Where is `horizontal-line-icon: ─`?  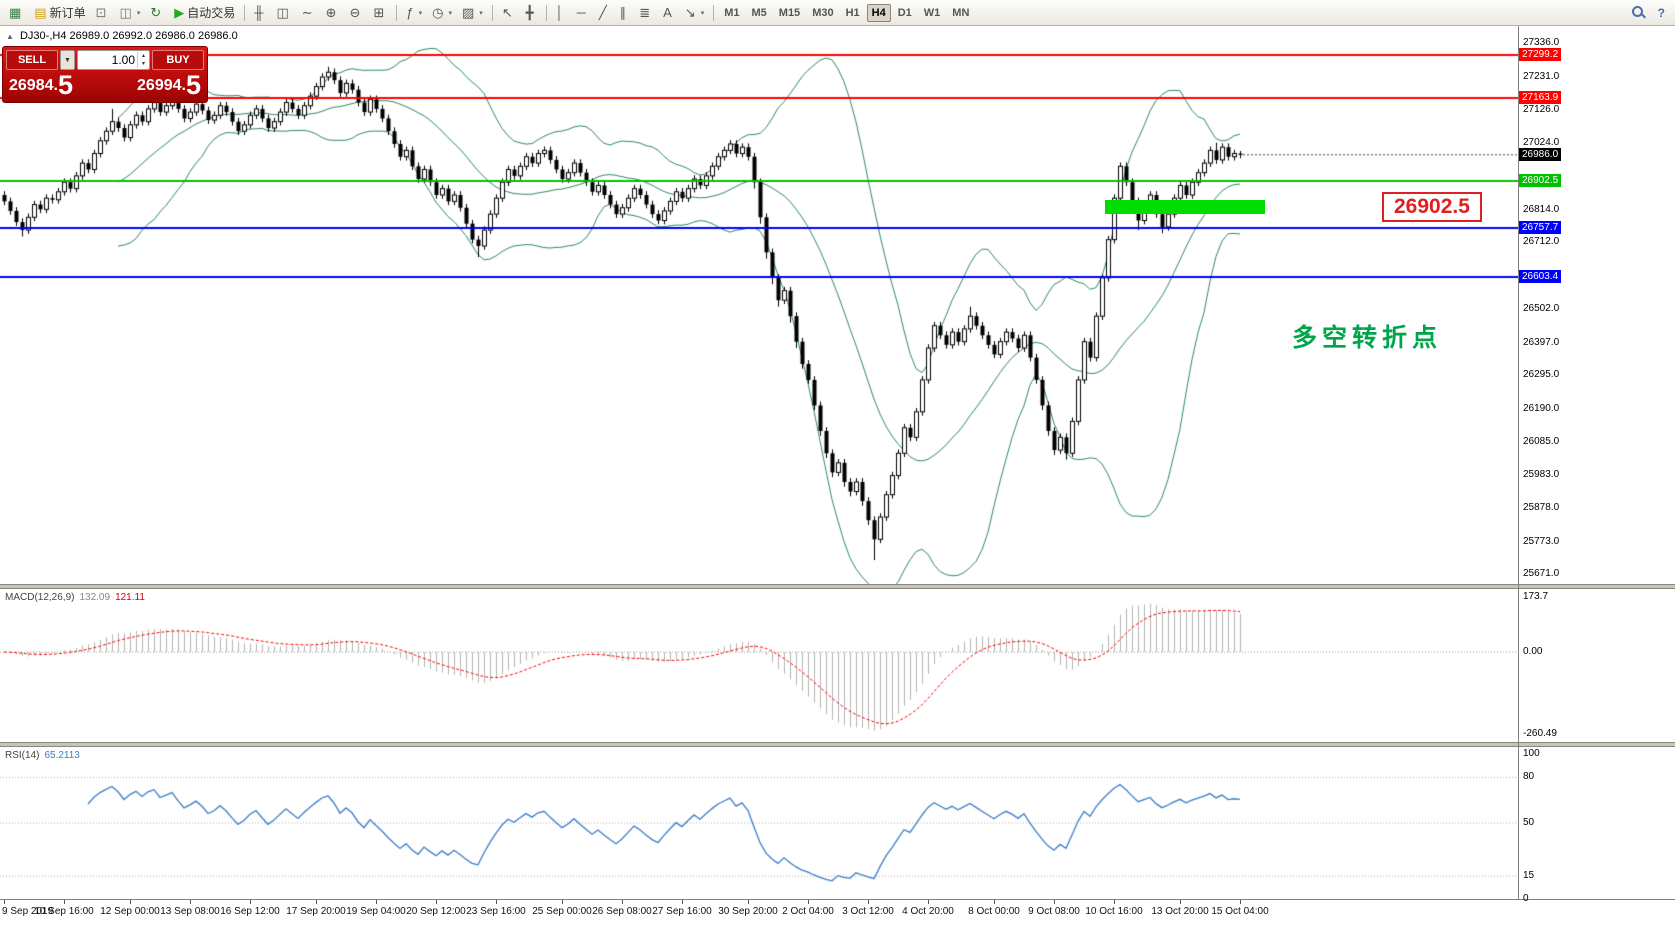
horizontal-line-icon: ─ is located at coordinates (583, 13).